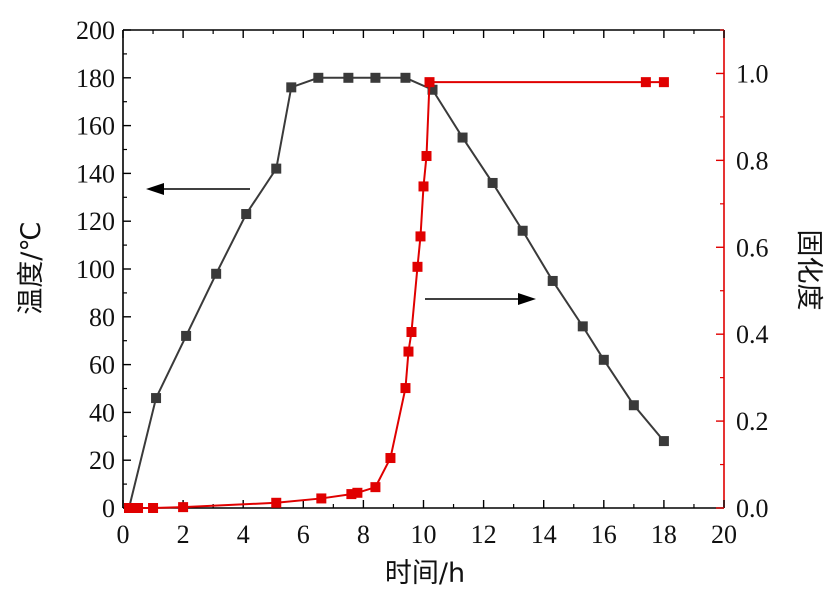 Image resolution: width=837 pixels, height=591 pixels. I want to click on x-tick-label: 20, so click(724, 534).